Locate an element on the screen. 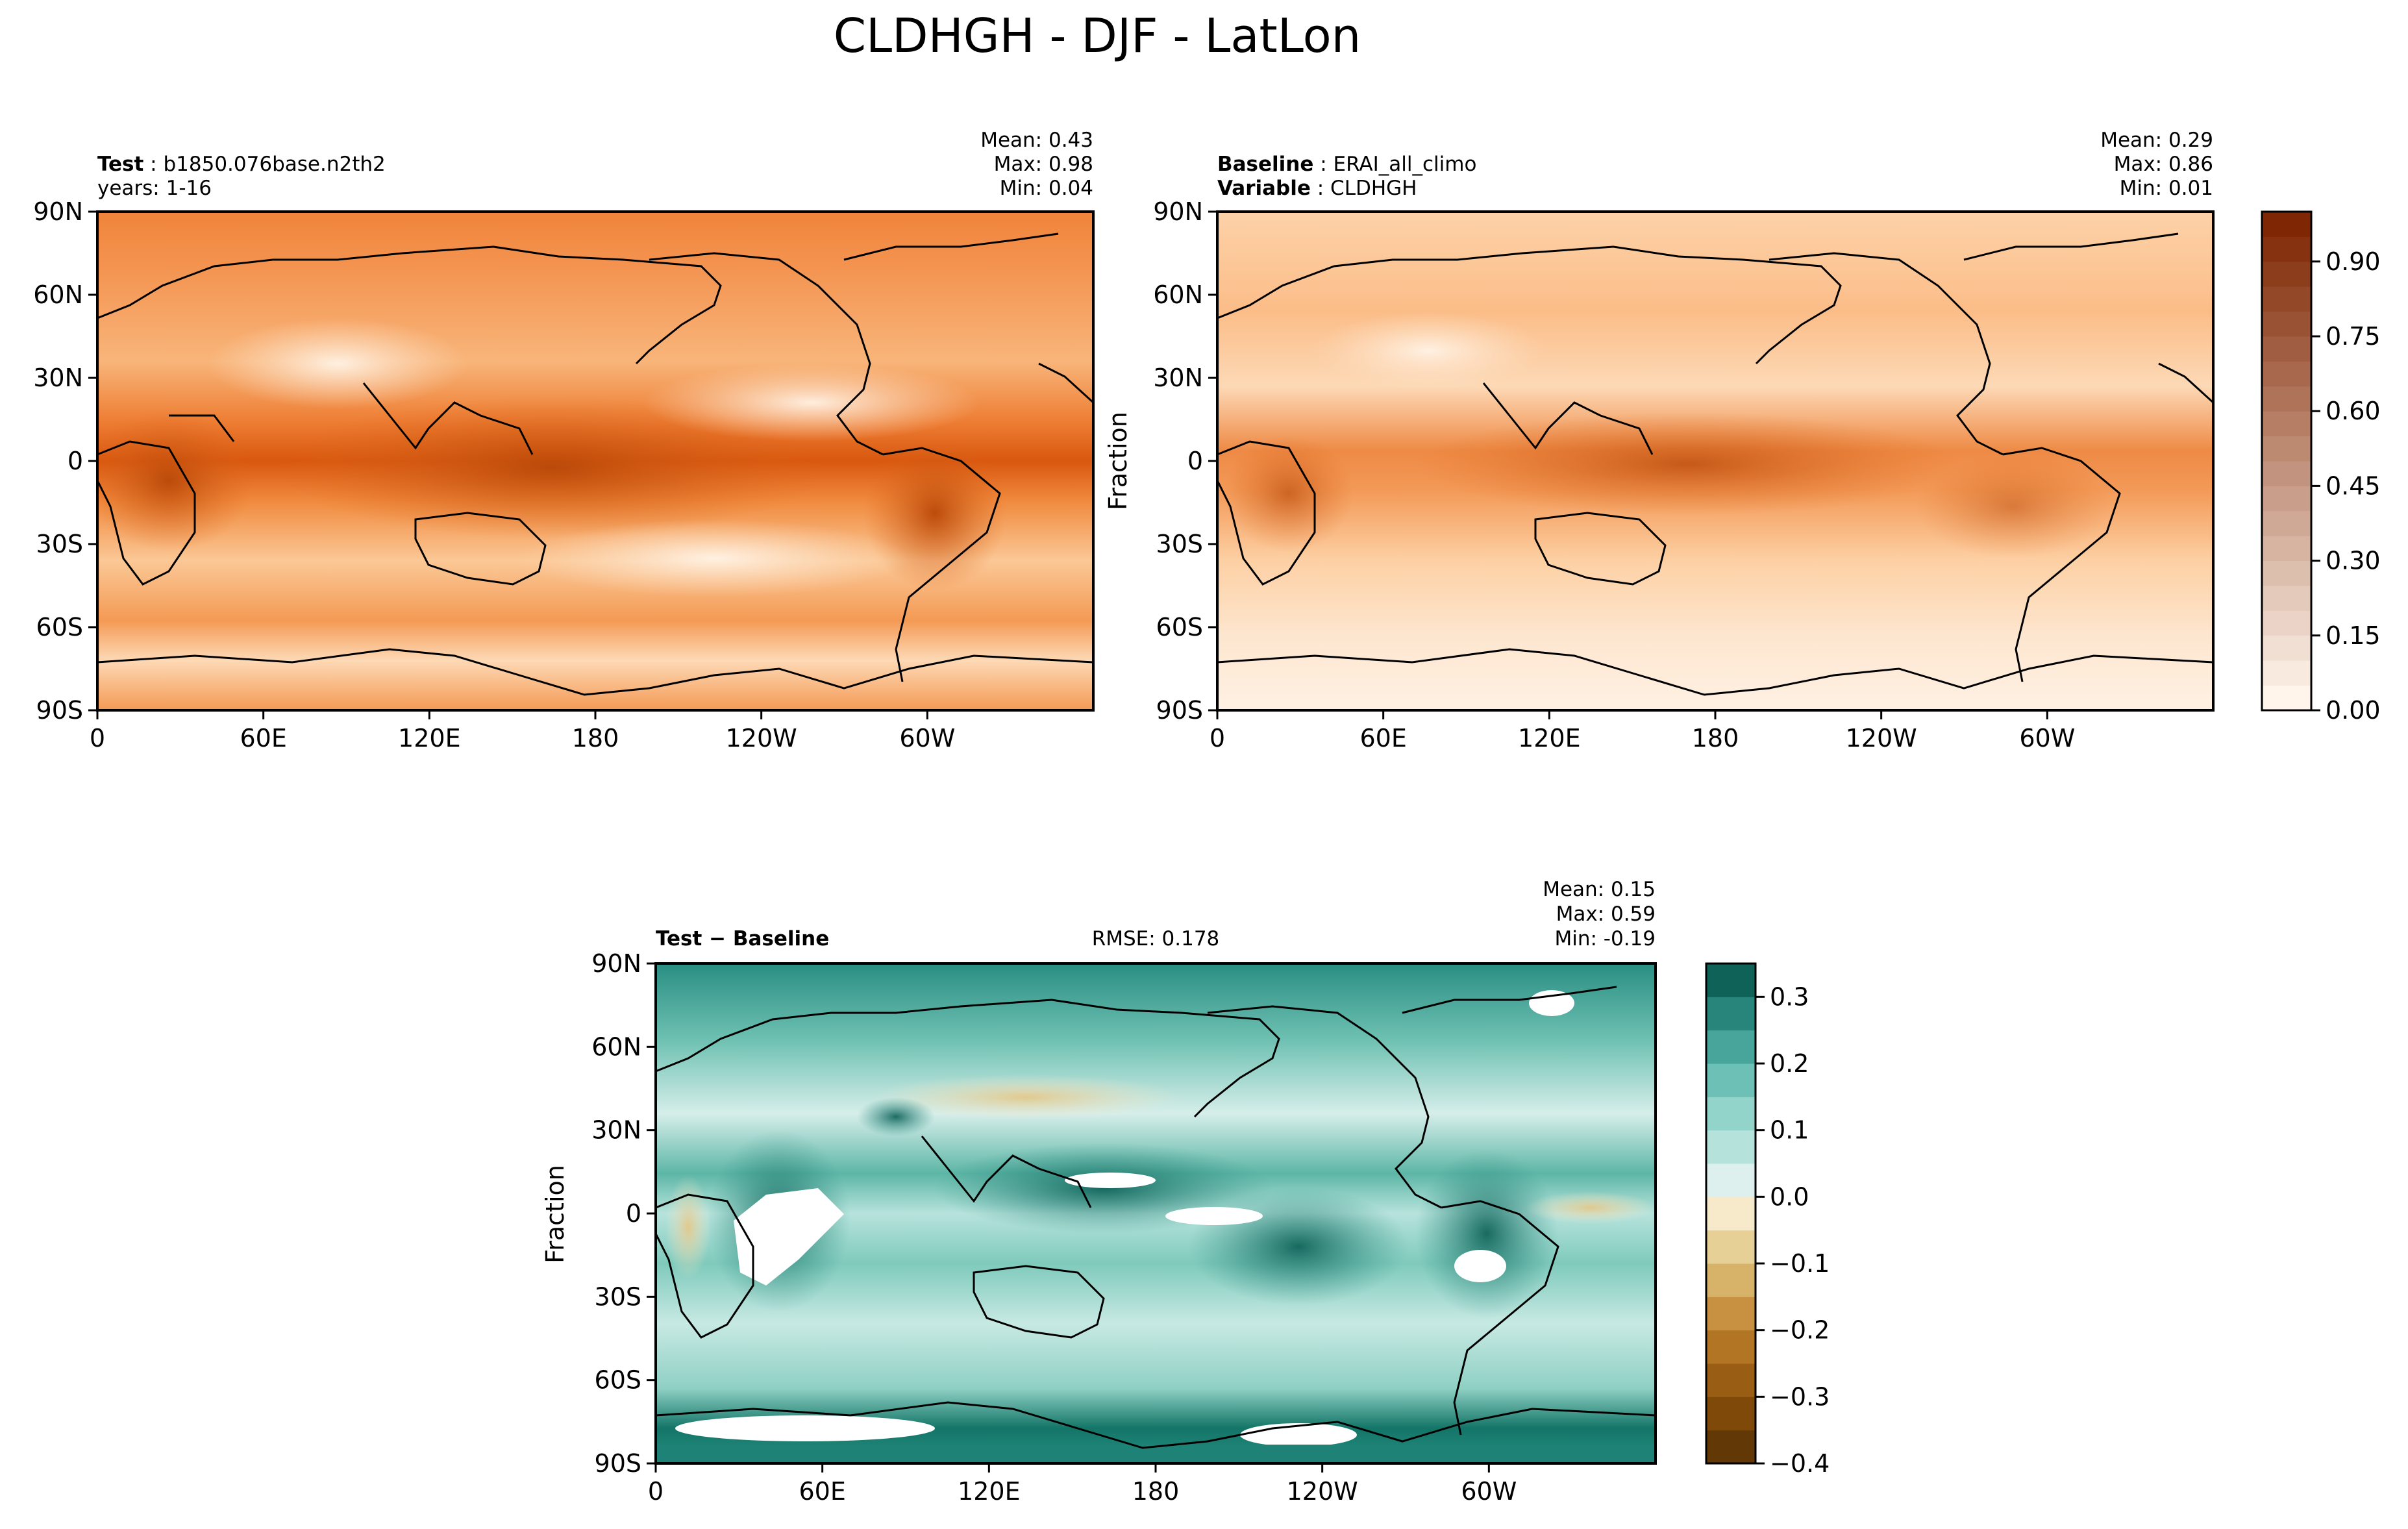 The width and height of the screenshot is (2408, 1529). figure-title: CLDHGH - DJF - LatLon is located at coordinates (1097, 35).